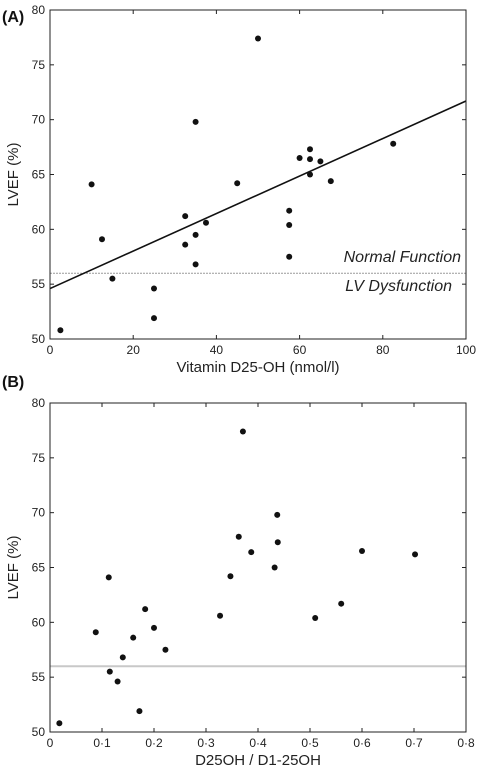 The height and width of the screenshot is (773, 484). What do you see at coordinates (154, 743) in the screenshot?
I see `panel-b-x-tick-label: 0·2` at bounding box center [154, 743].